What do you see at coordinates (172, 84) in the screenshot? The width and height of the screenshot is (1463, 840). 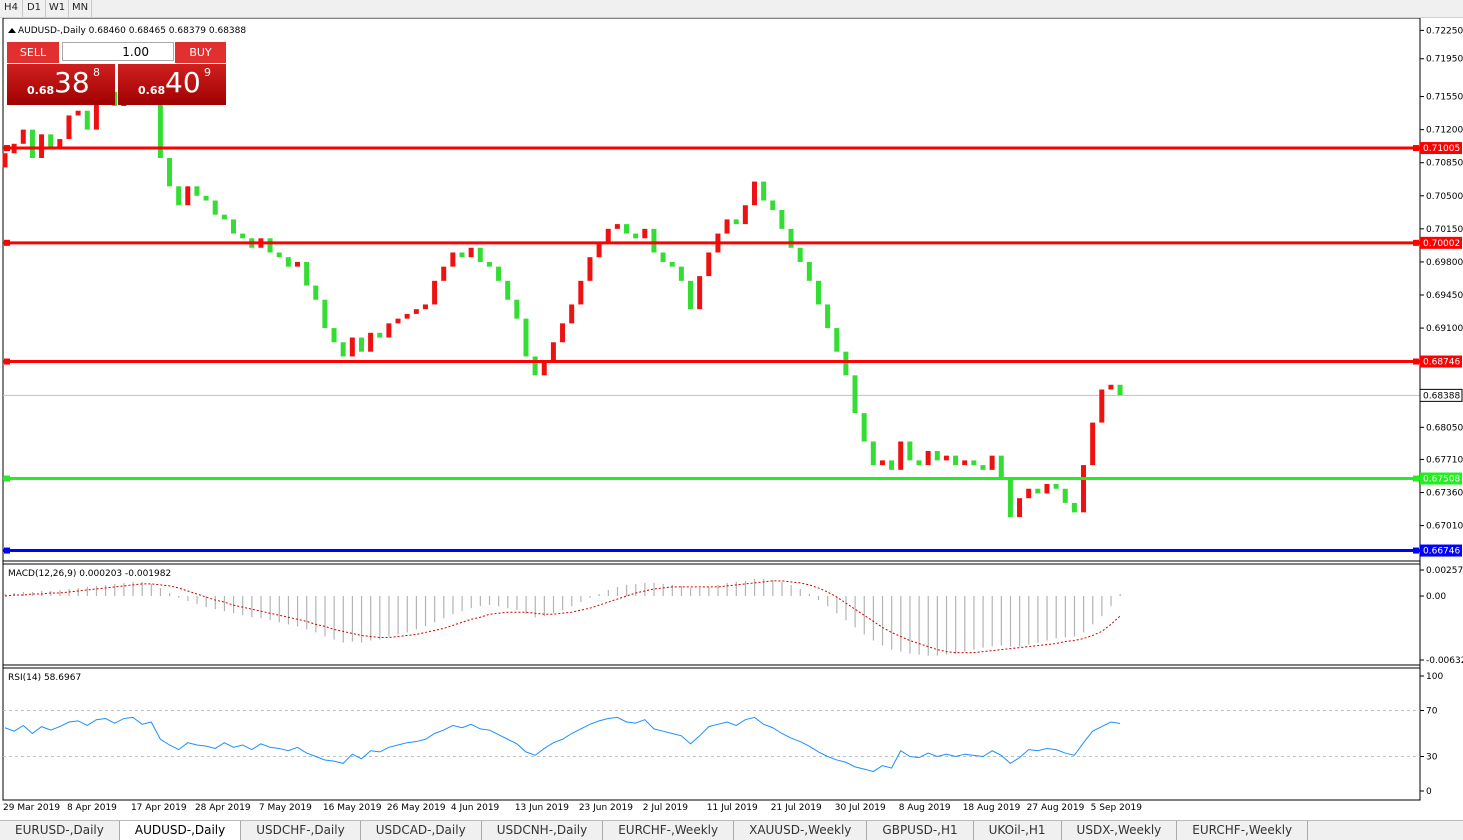 I see `buy-price: 0.68 40 9` at bounding box center [172, 84].